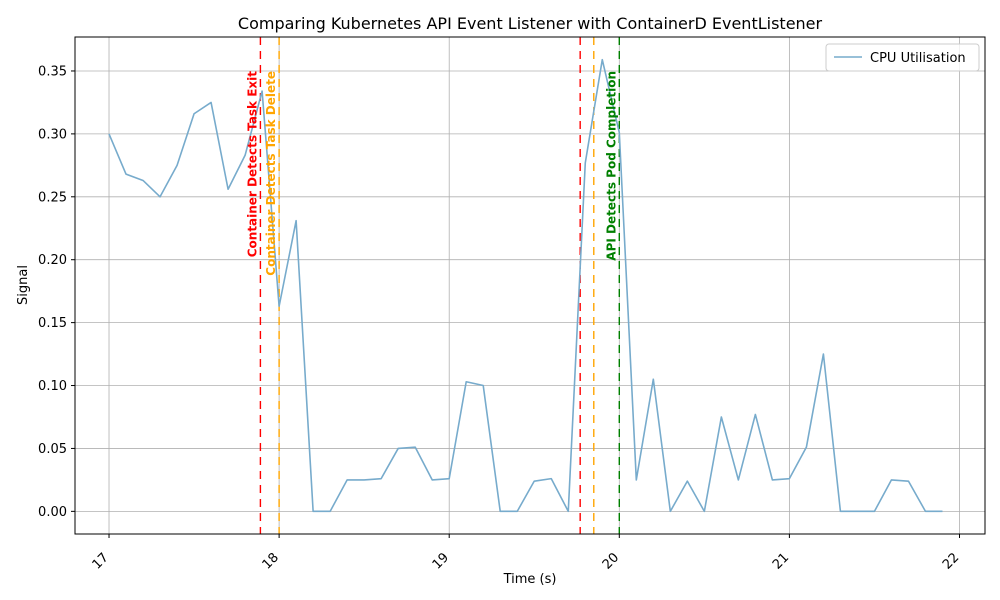 The height and width of the screenshot is (600, 1000). What do you see at coordinates (611, 166) in the screenshot?
I see `event-label: API Detects Pod Completion` at bounding box center [611, 166].